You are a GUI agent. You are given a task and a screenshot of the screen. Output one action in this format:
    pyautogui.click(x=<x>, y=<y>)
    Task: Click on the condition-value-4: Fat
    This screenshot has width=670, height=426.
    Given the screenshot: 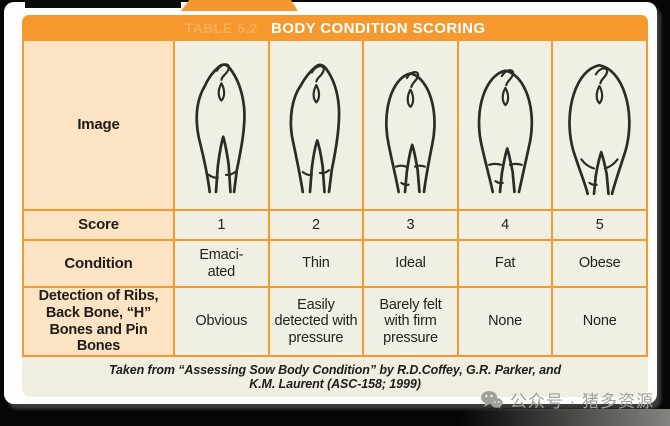 What is the action you would take?
    pyautogui.click(x=505, y=263)
    